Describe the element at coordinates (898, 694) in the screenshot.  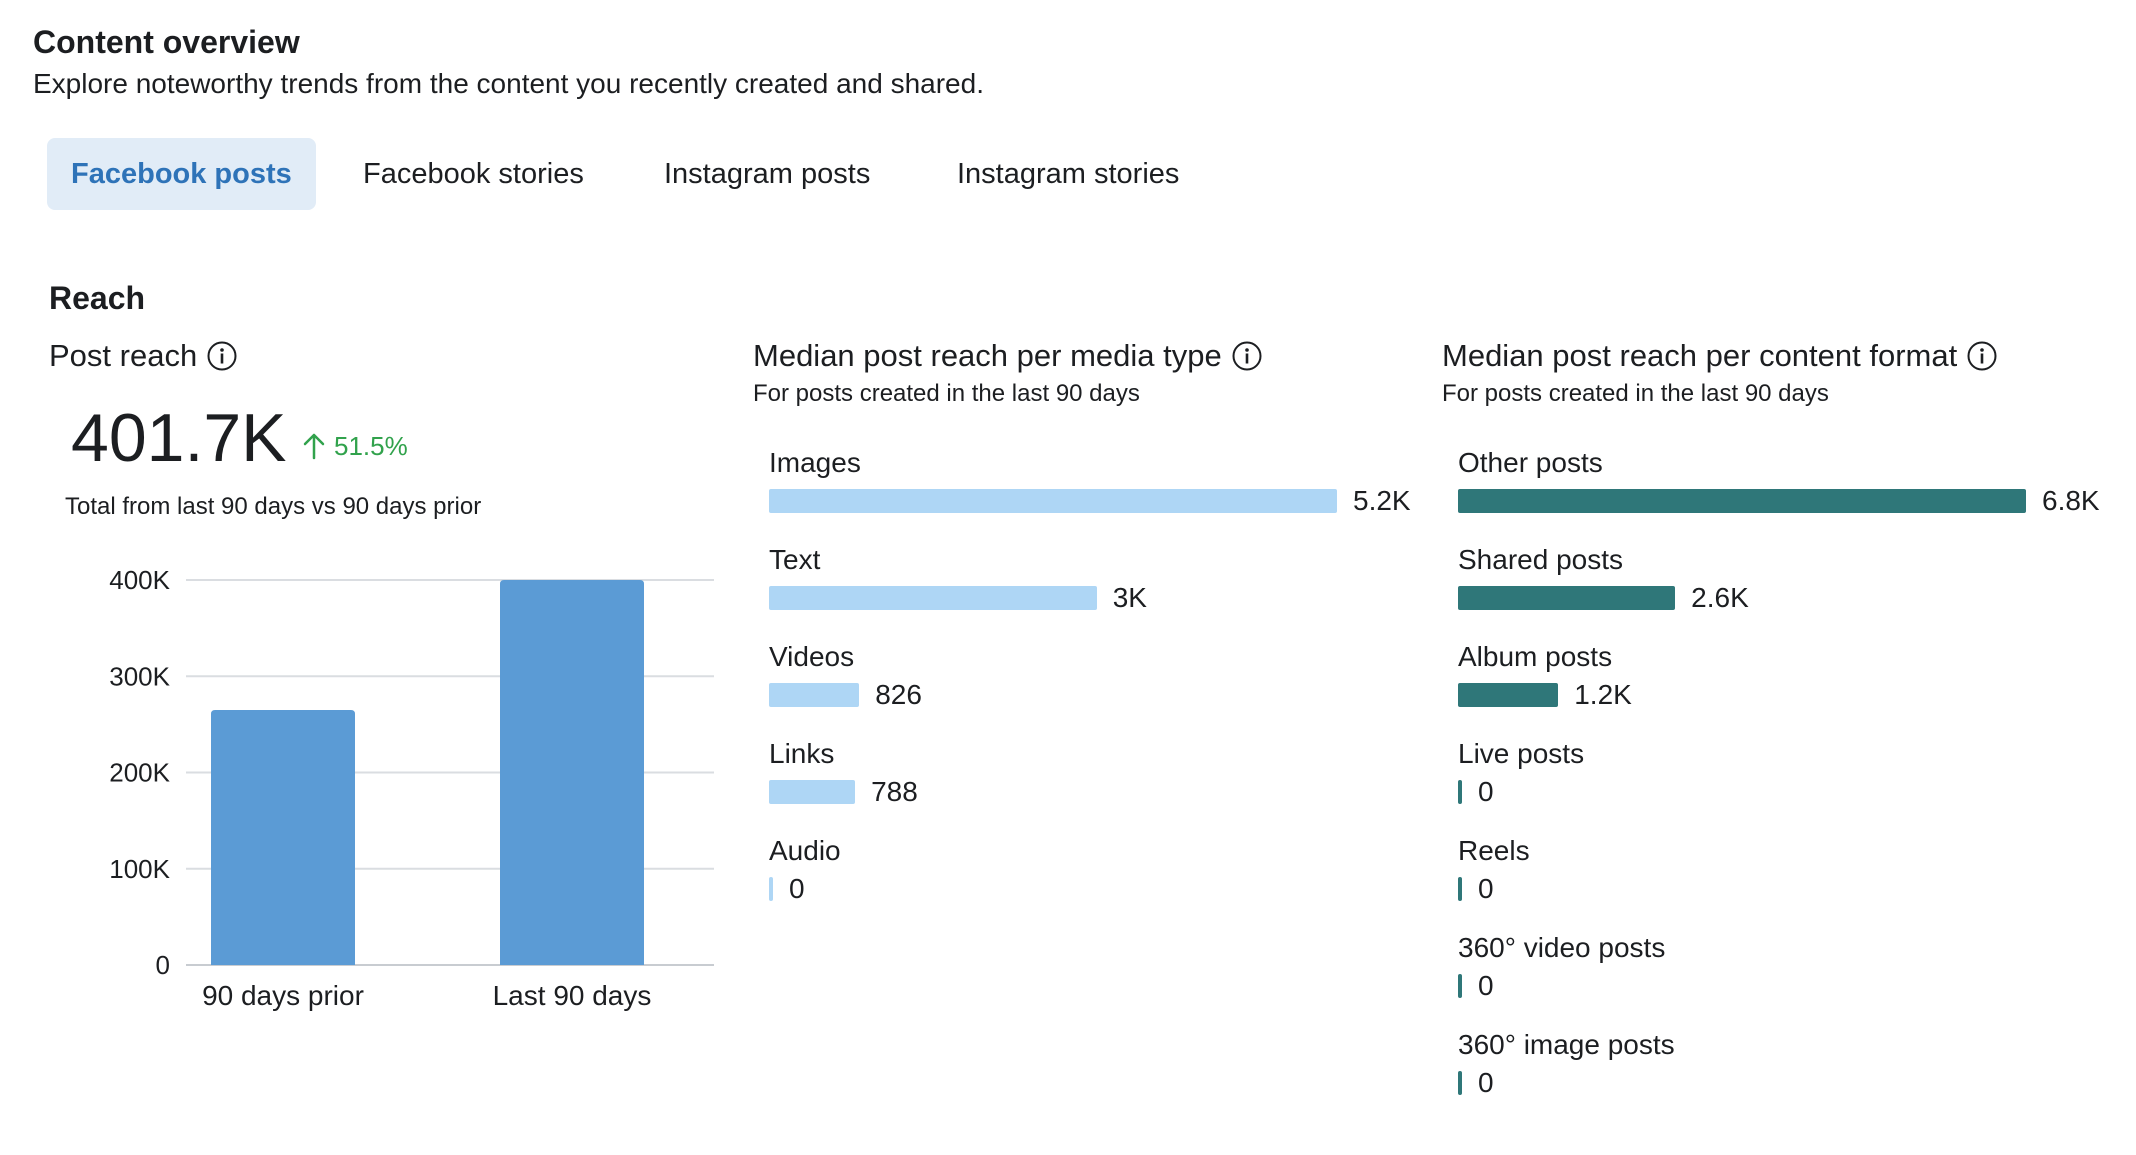
I see `bar-value: 826` at that location.